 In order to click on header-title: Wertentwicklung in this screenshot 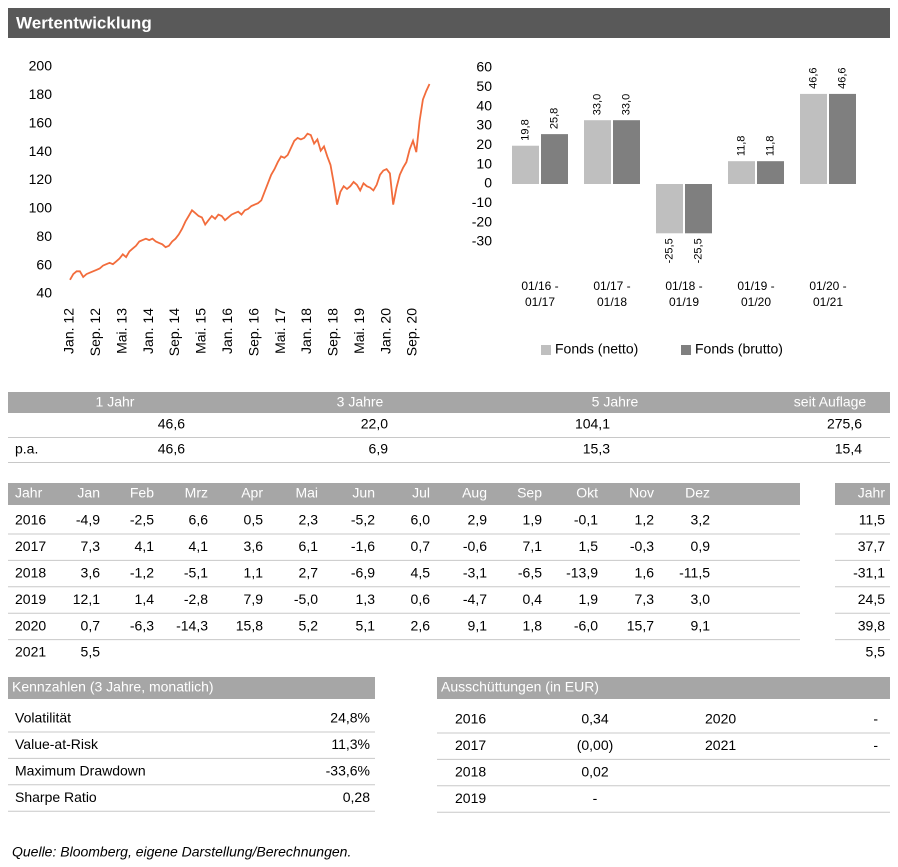, I will do `click(84, 22)`.